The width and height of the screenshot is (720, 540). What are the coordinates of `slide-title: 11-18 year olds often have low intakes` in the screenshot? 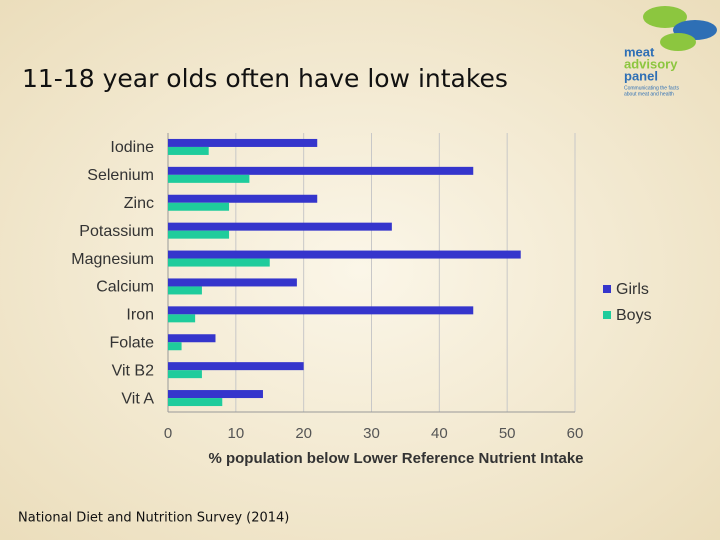 It's located at (265, 78).